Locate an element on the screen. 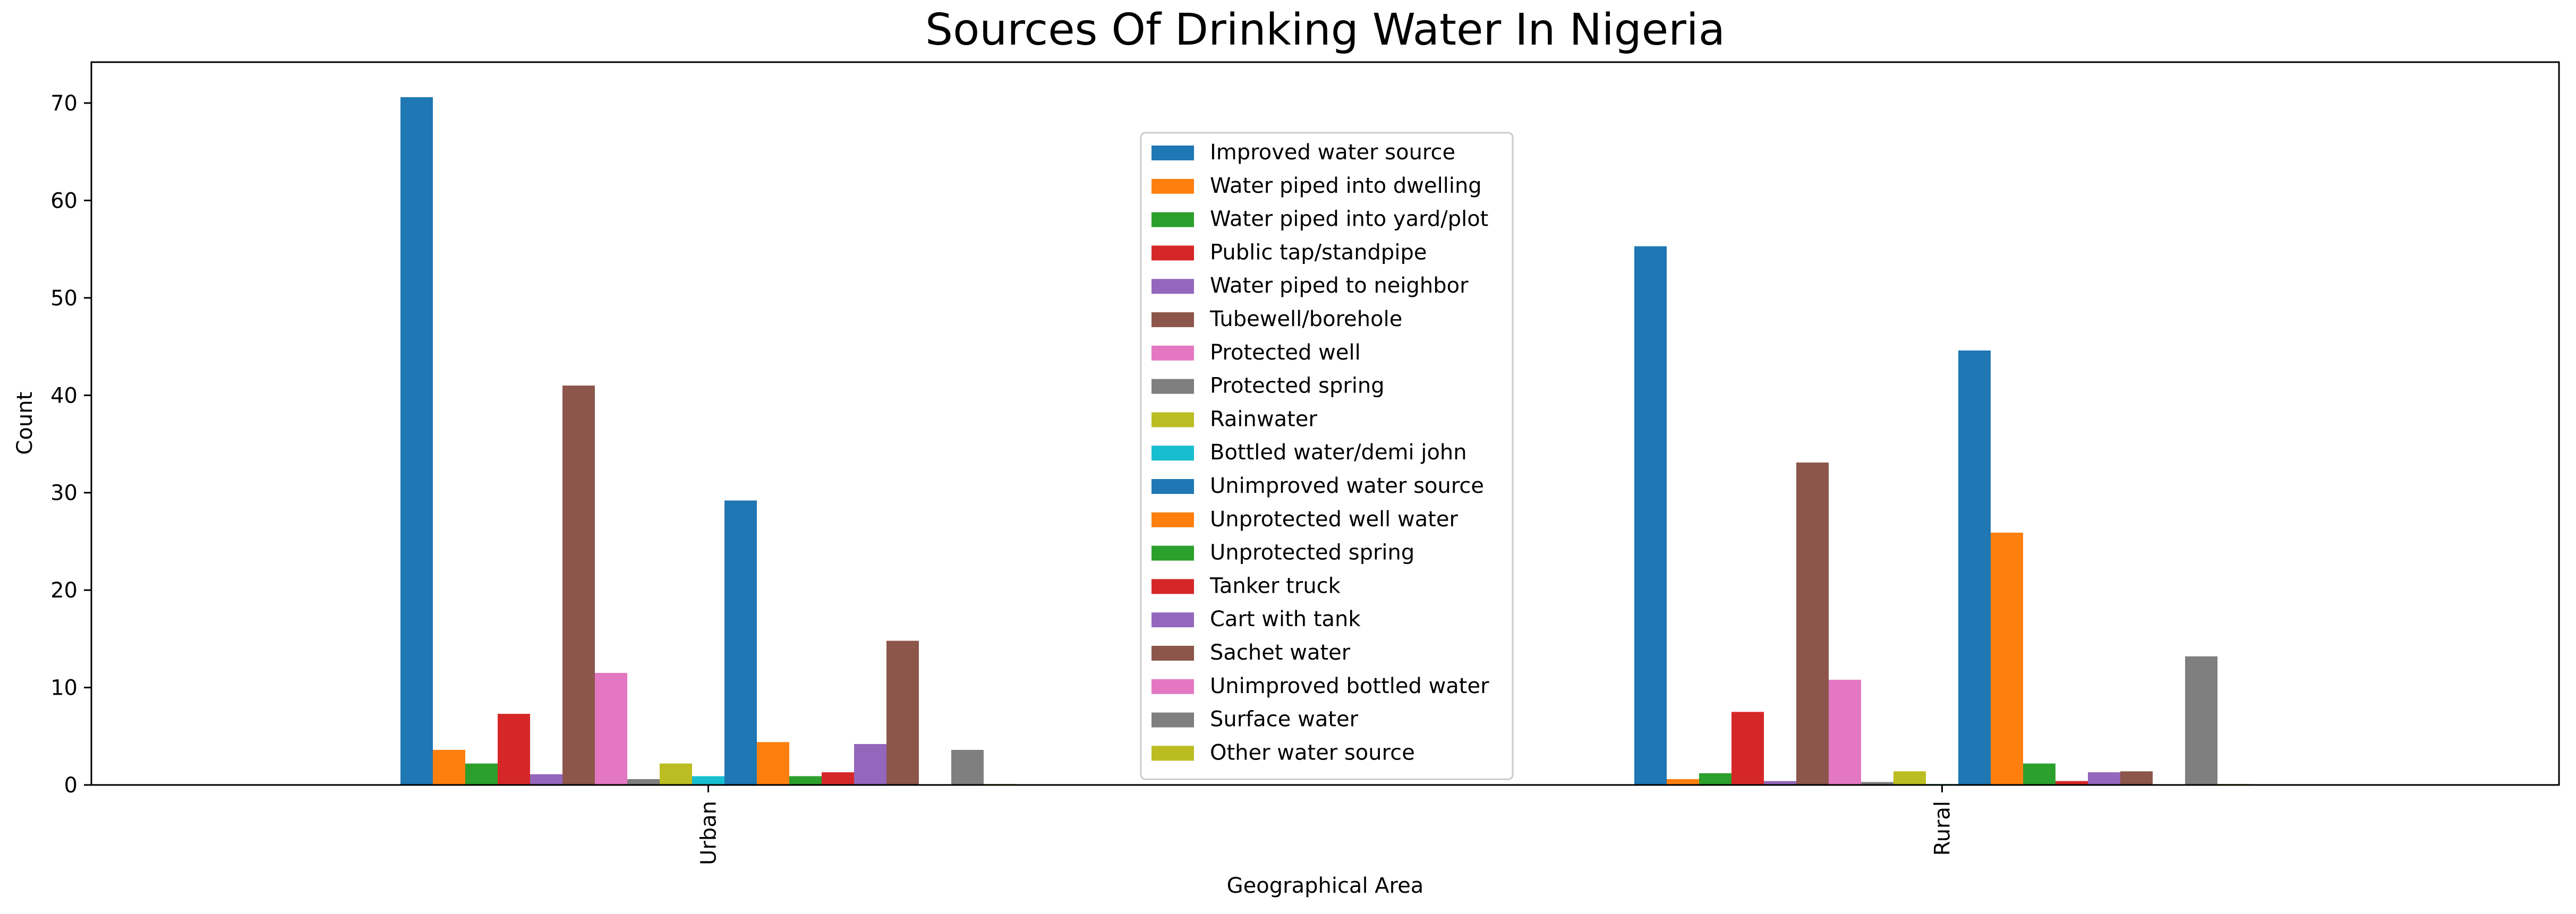  y-tick-label: 30 is located at coordinates (64, 493).